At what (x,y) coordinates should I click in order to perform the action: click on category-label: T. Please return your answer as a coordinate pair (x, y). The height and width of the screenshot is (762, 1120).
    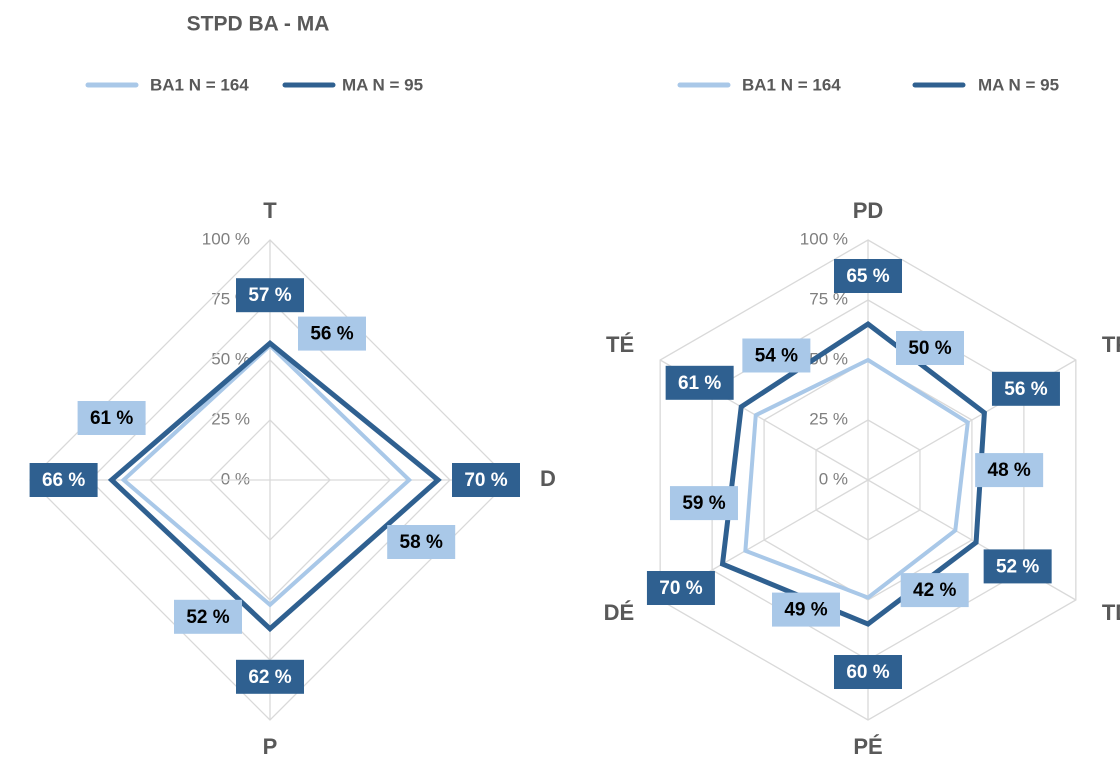
    Looking at the image, I should click on (270, 210).